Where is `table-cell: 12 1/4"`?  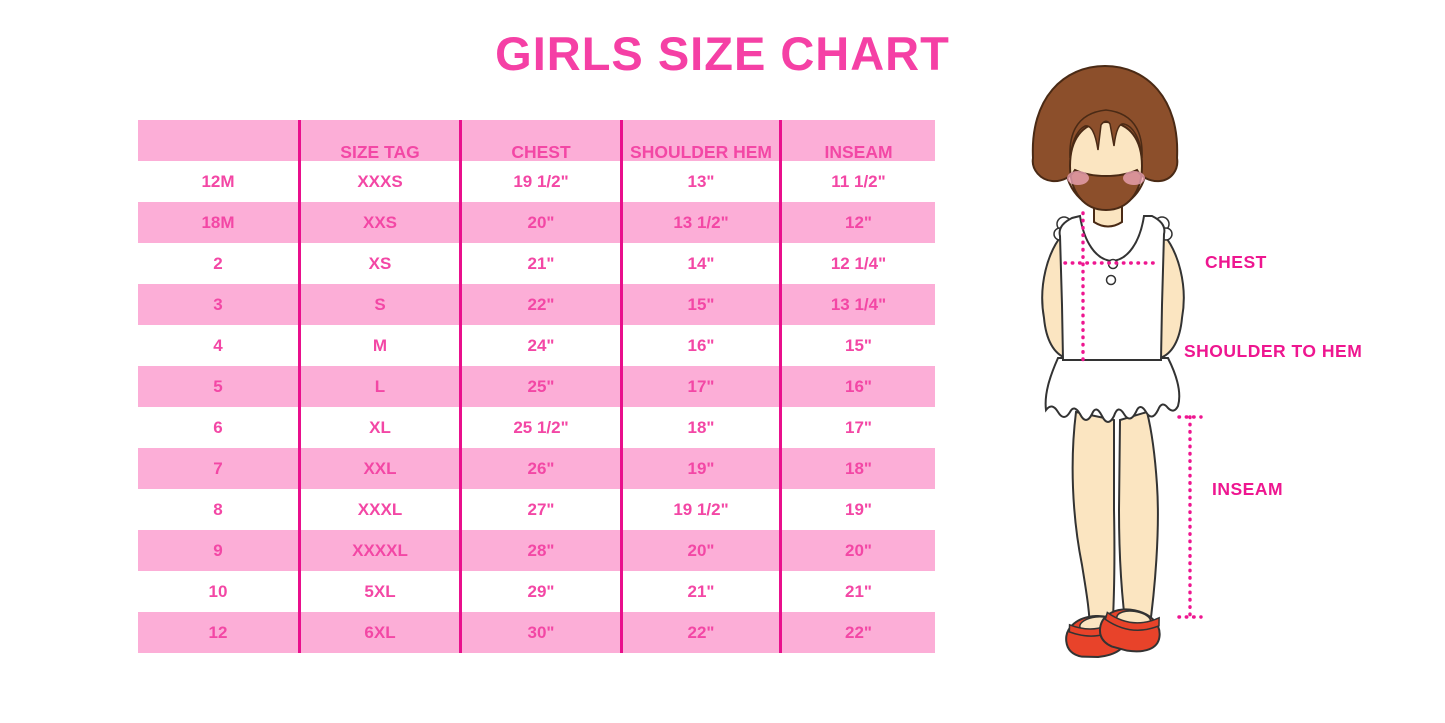 table-cell: 12 1/4" is located at coordinates (857, 263).